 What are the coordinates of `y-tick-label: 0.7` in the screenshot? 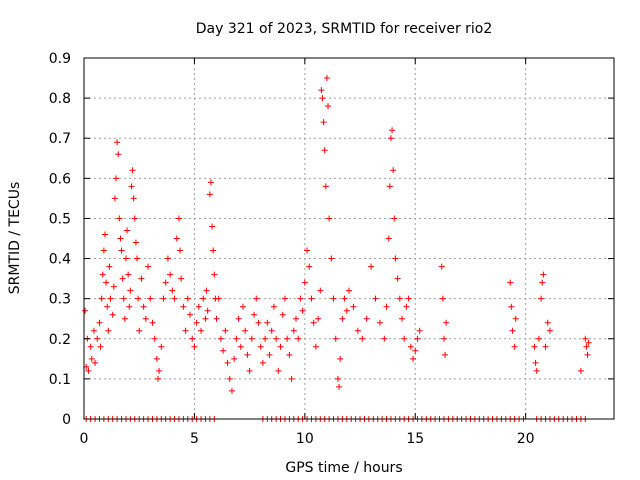 It's located at (60, 139).